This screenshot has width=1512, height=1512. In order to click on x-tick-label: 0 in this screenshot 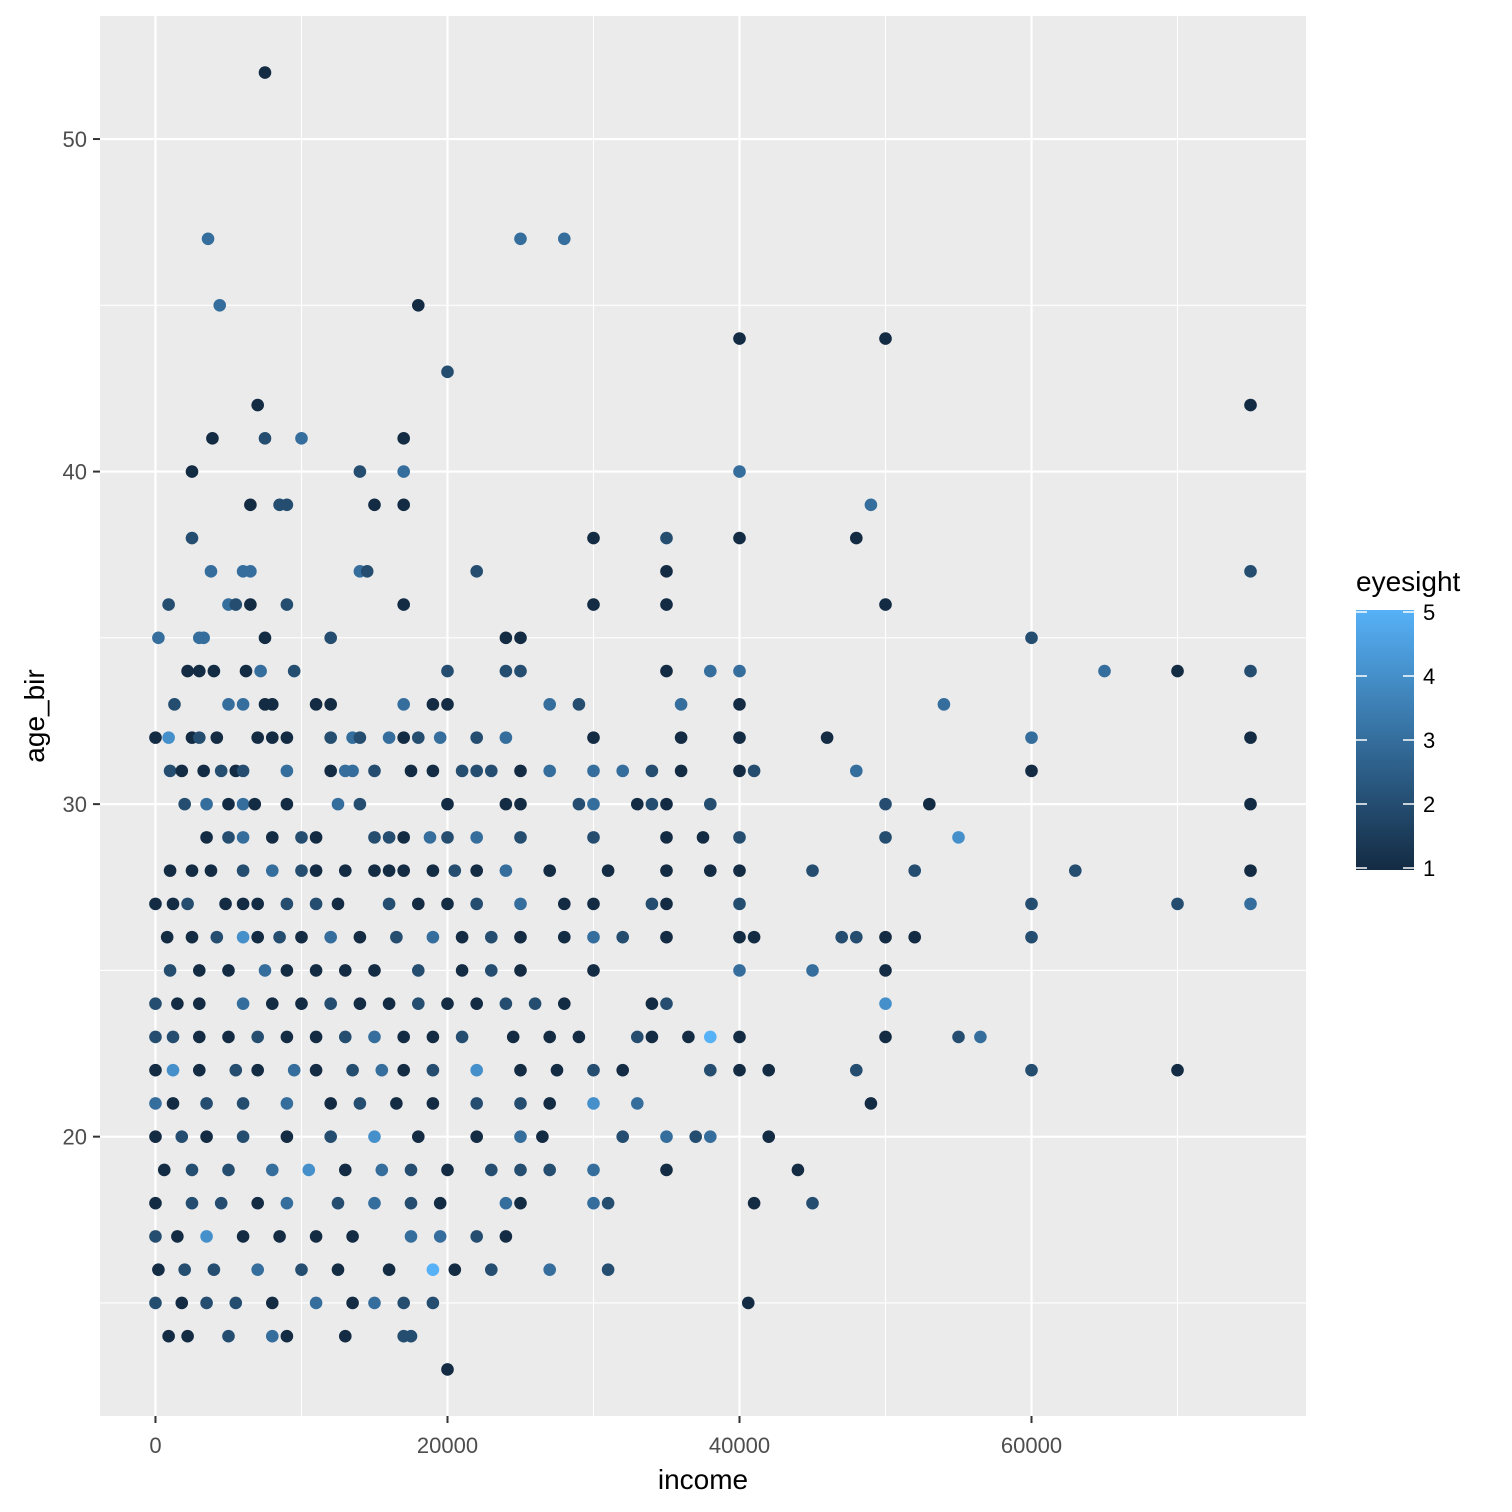, I will do `click(155, 1445)`.